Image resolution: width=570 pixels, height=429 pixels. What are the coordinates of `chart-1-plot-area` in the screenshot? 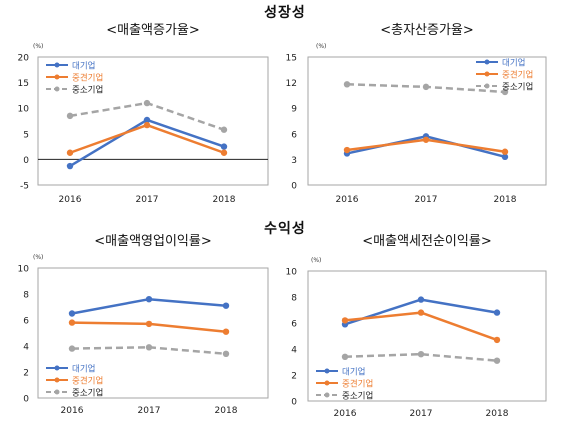 It's located at (427, 121).